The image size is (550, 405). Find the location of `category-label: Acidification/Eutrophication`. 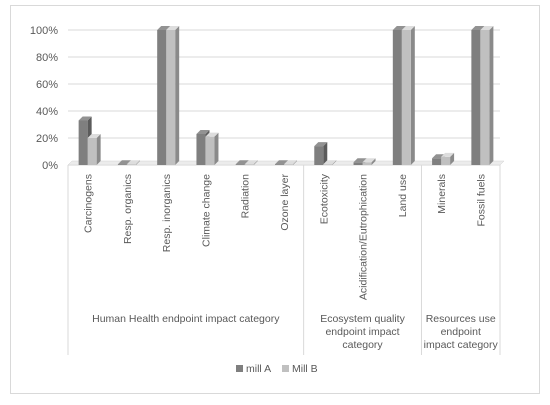

category-label: Acidification/Eutrophication is located at coordinates (364, 237).